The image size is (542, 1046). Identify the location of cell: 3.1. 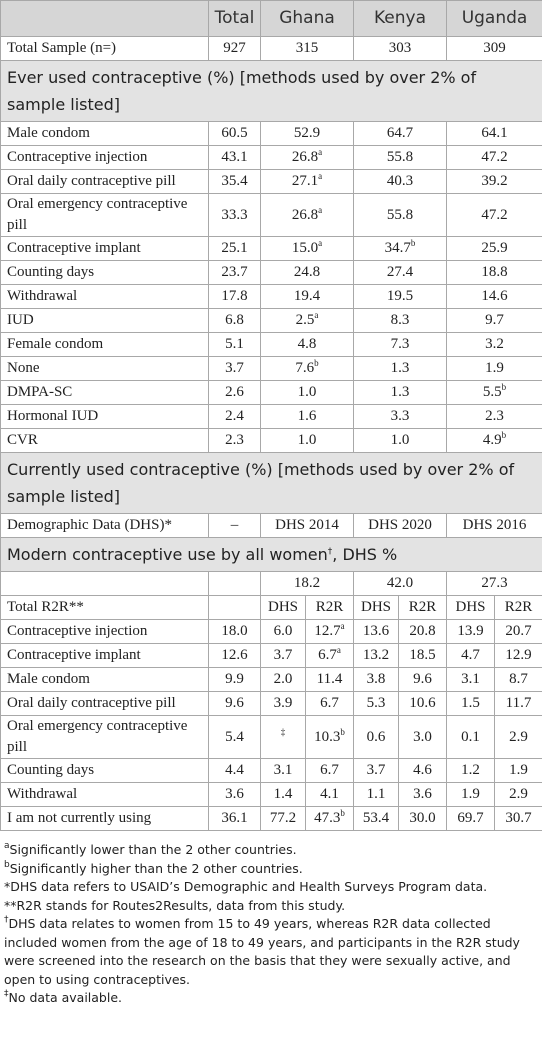
(471, 679).